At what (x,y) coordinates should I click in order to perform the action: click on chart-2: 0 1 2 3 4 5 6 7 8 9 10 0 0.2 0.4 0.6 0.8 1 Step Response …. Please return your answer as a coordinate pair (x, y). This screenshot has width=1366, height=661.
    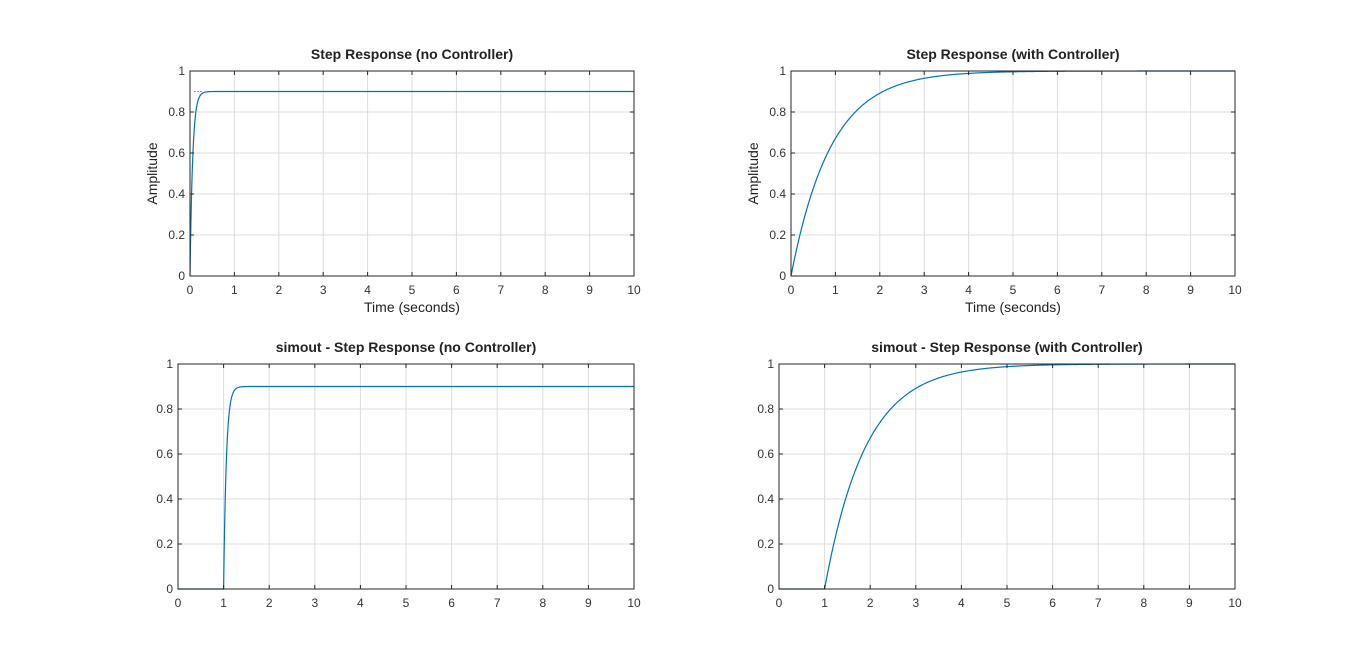
    Looking at the image, I should click on (993, 180).